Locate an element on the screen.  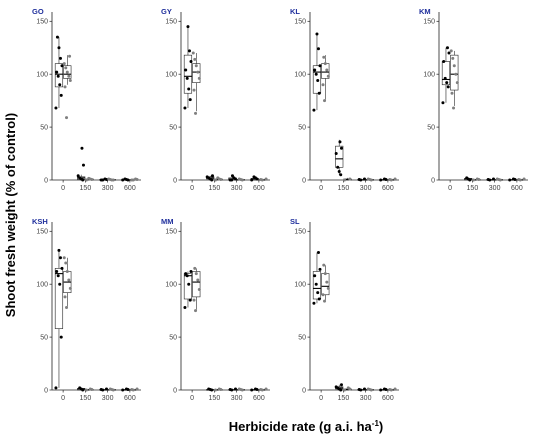
box-150-s1 is located at coordinates (89, 389).